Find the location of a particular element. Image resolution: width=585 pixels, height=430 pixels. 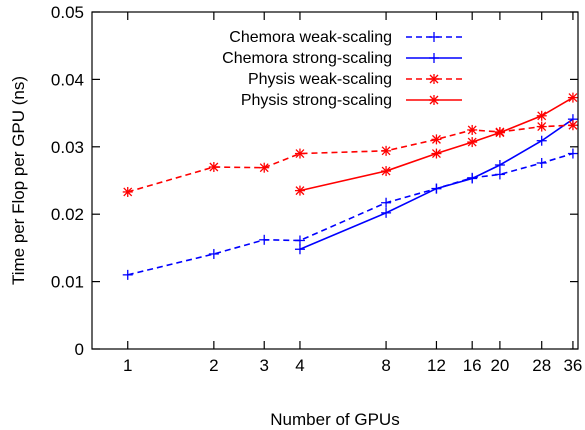

x-tick-label: 12 is located at coordinates (436, 365).